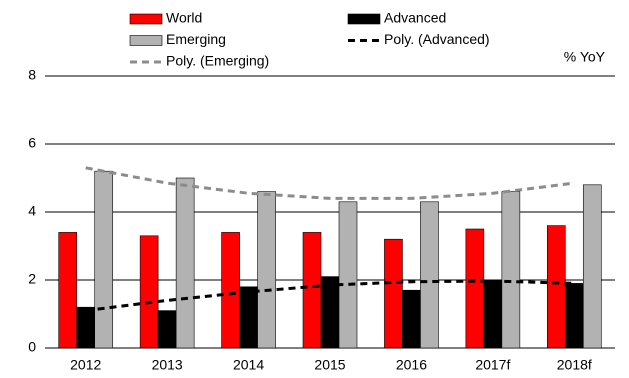 This screenshot has height=378, width=629. I want to click on legend-label: Poly. (Advanced), so click(437, 39).